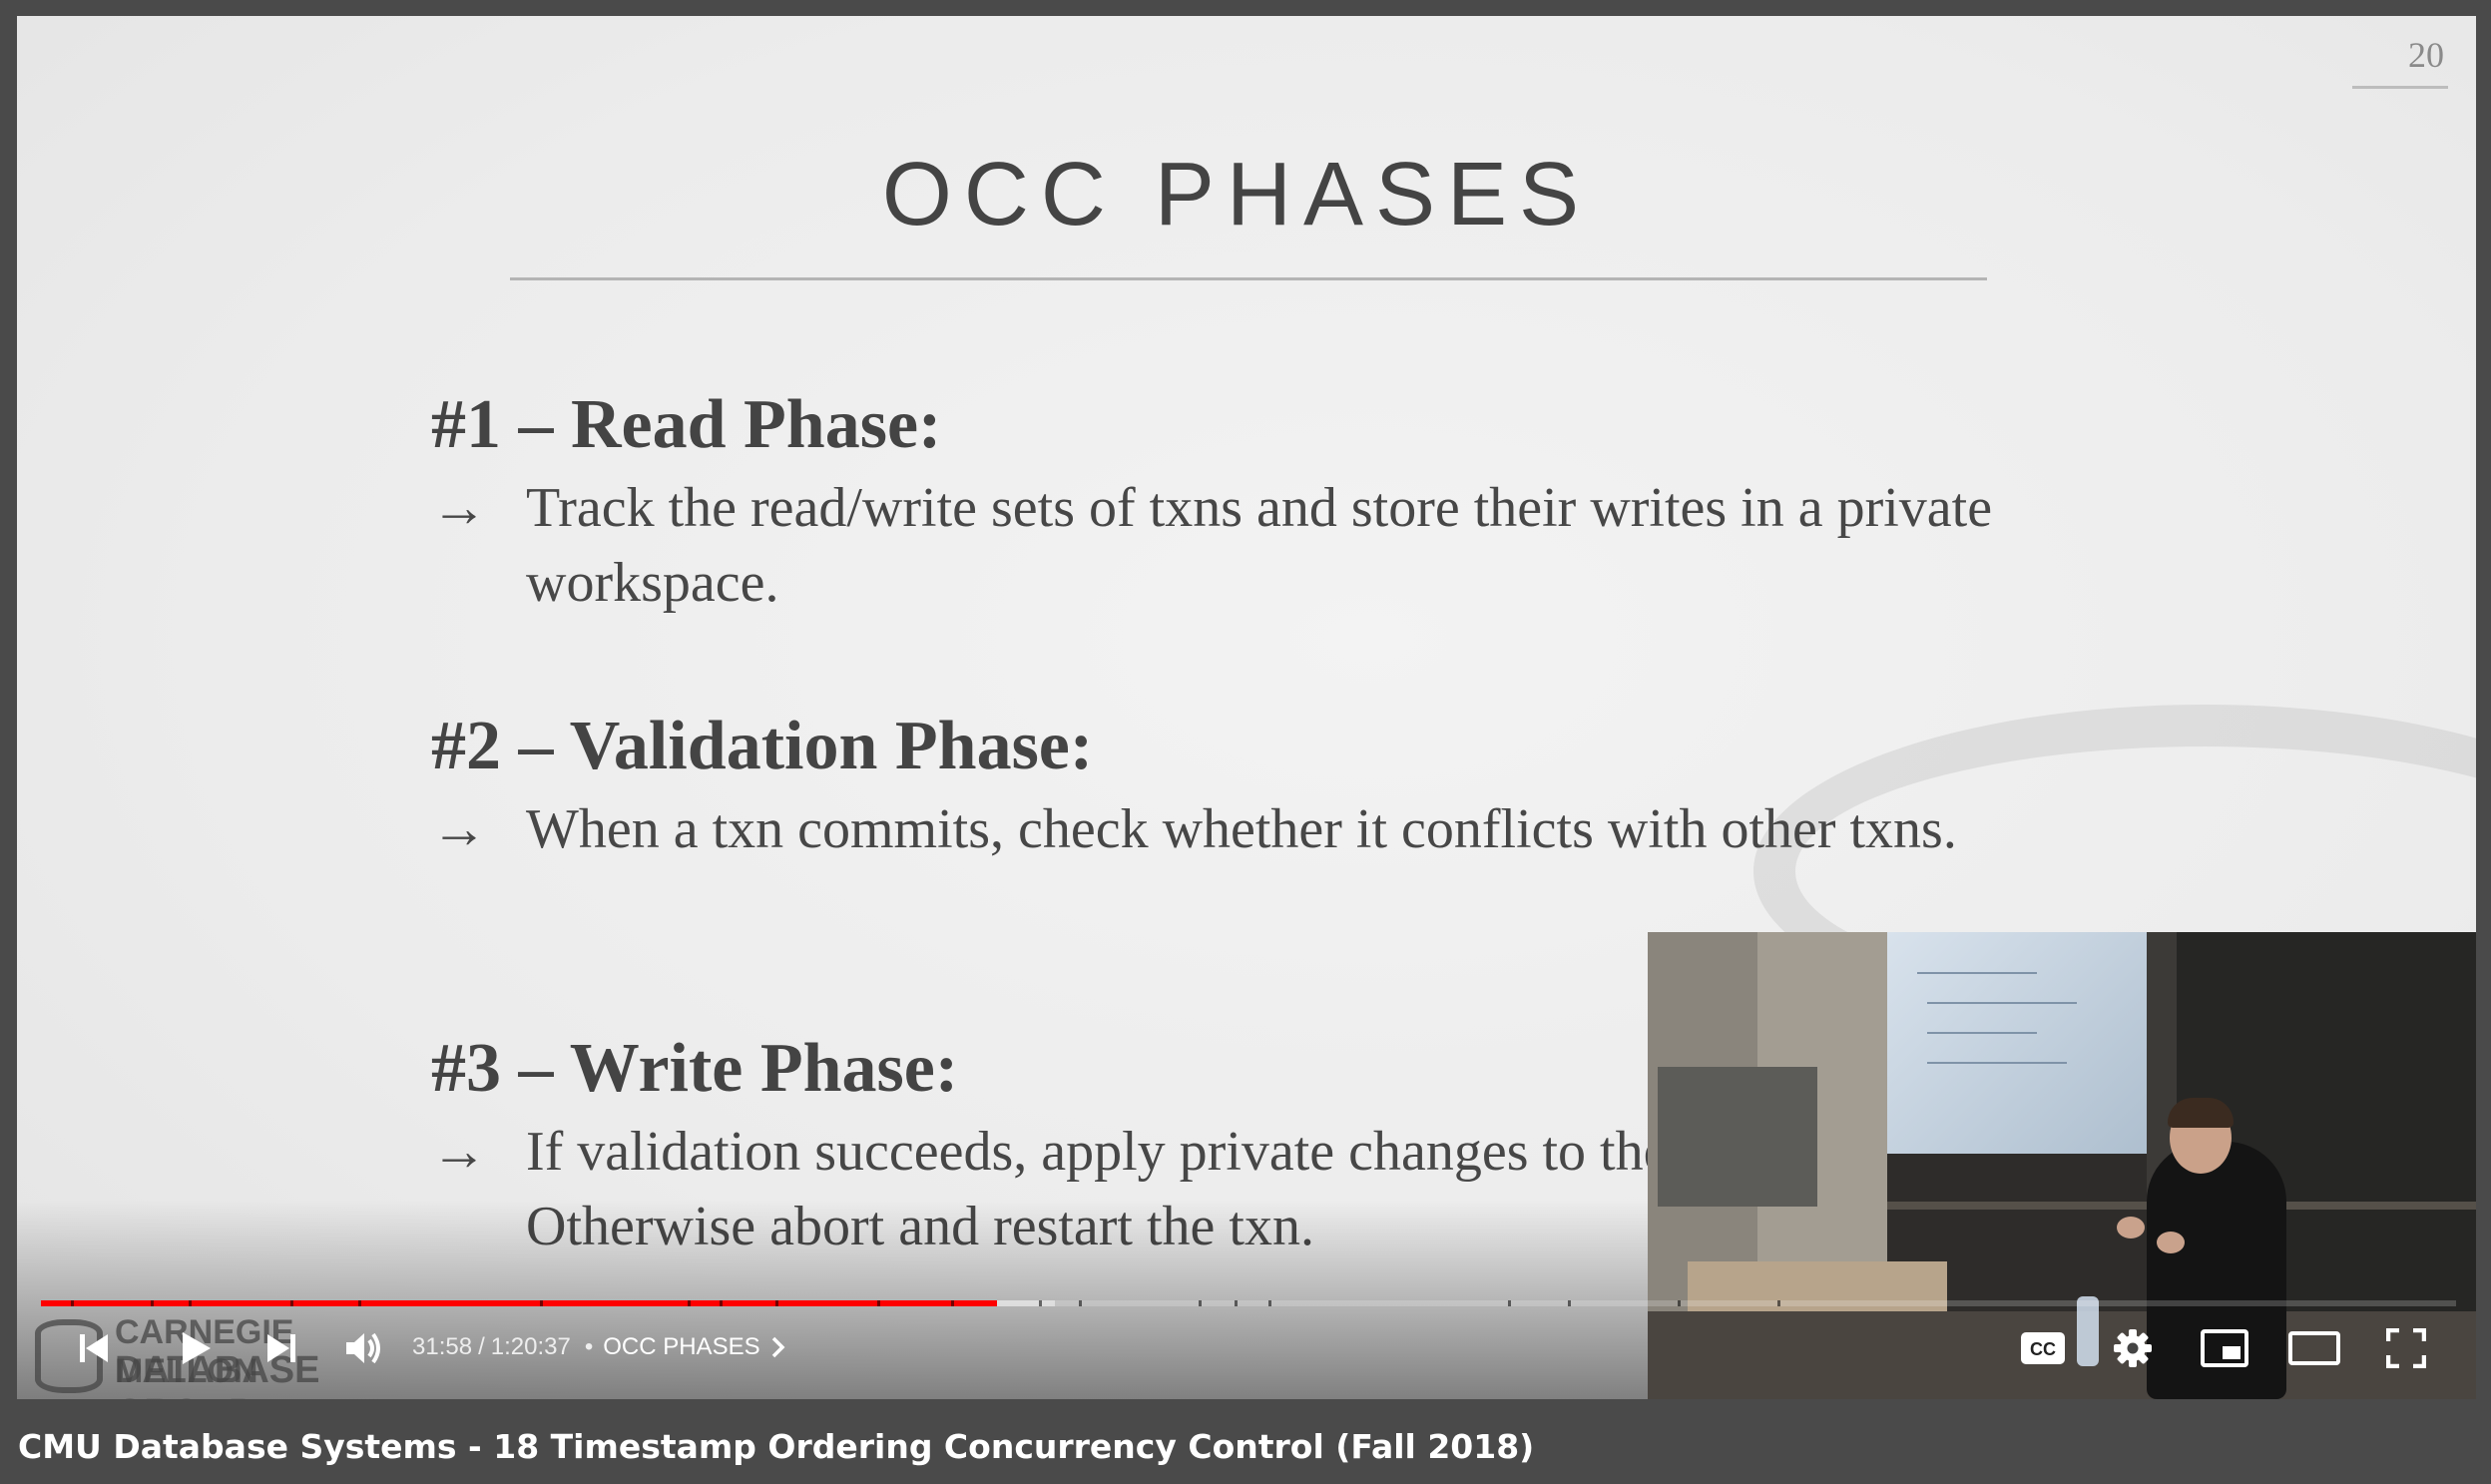  I want to click on title-divider, so click(1248, 278).